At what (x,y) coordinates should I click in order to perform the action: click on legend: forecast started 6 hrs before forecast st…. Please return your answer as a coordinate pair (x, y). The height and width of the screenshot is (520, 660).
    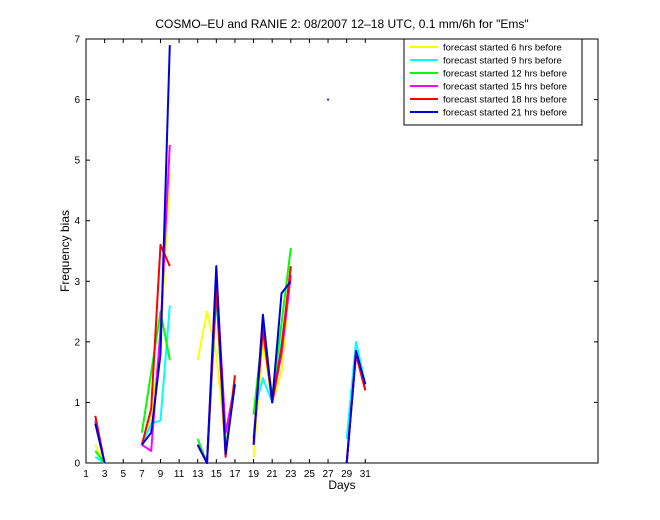
    Looking at the image, I should click on (493, 82).